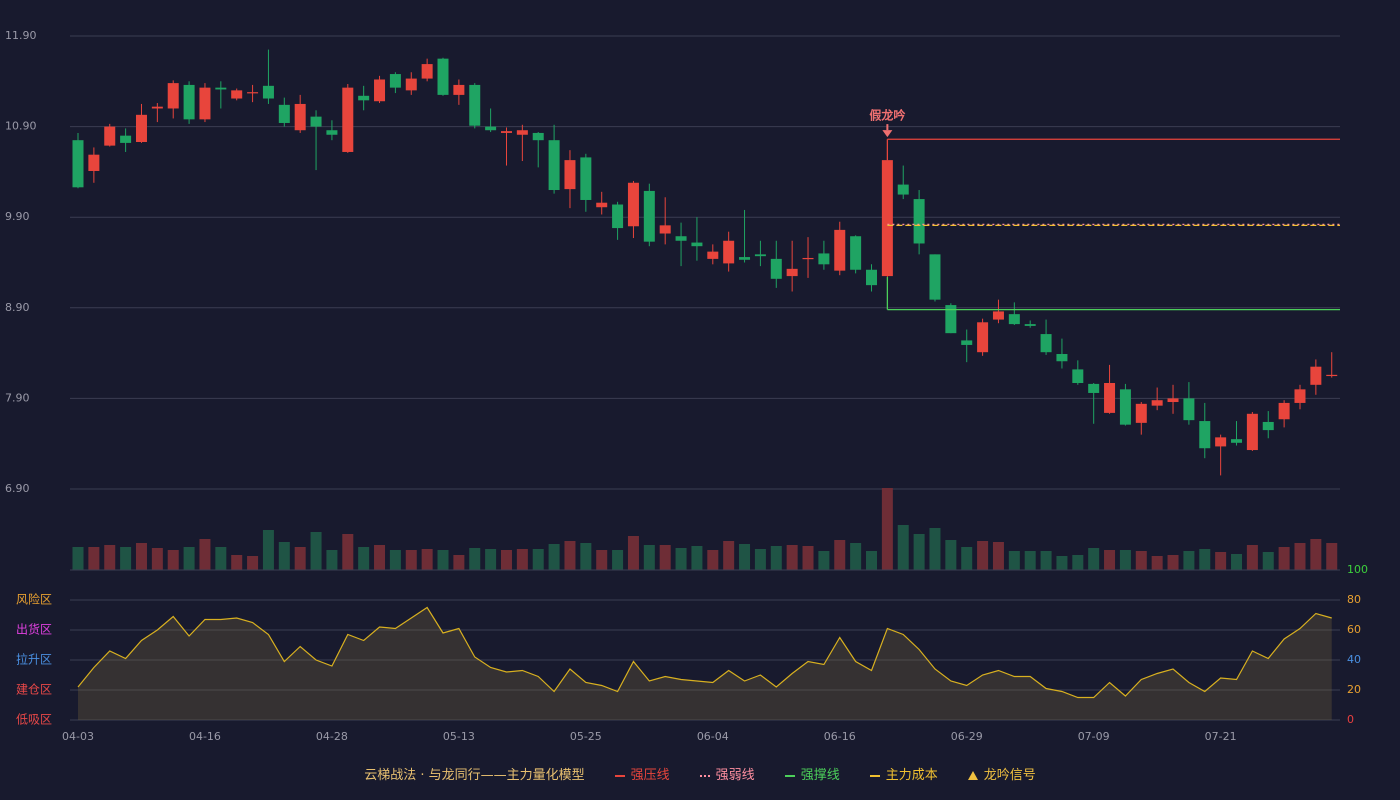 Image resolution: width=1400 pixels, height=800 pixels. I want to click on legend-label: 龙吟信号, so click(1009, 775).